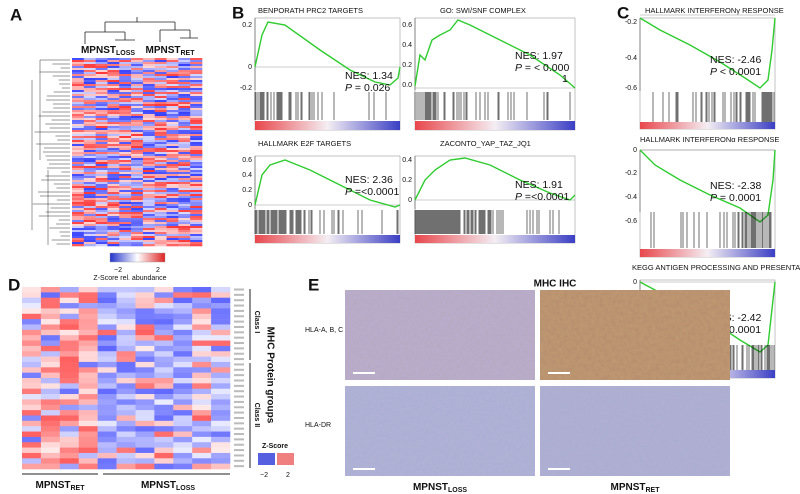 The height and width of the screenshot is (494, 800). Describe the element at coordinates (635, 282) in the screenshot. I see `y-tick-label: 0` at that location.